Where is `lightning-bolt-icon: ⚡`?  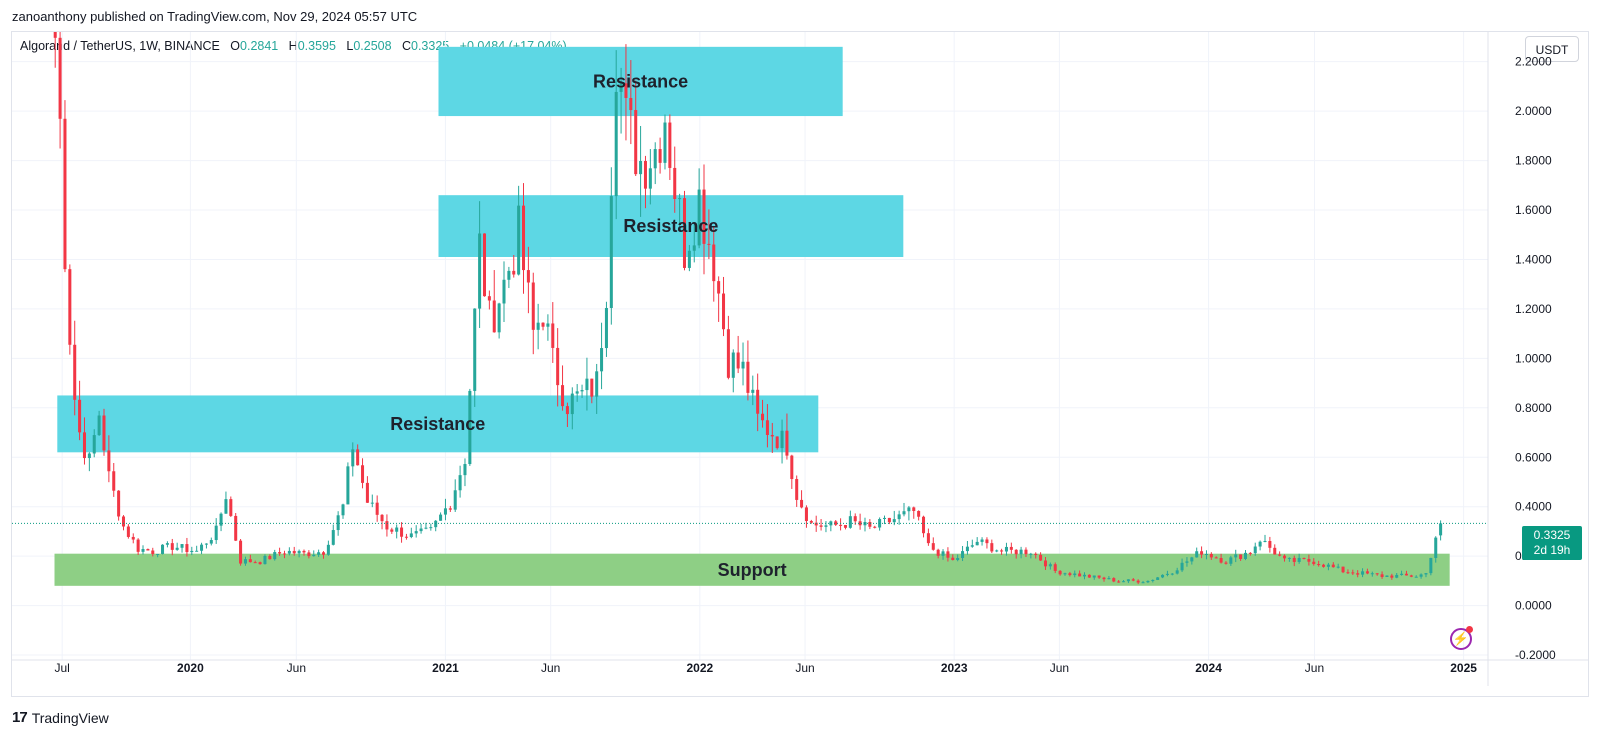 lightning-bolt-icon: ⚡ is located at coordinates (1461, 639).